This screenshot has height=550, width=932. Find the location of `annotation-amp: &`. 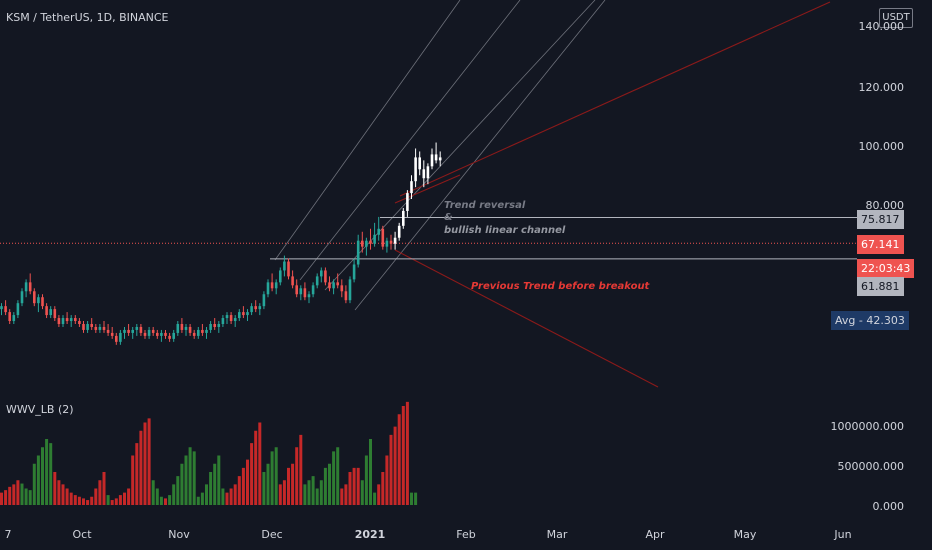

annotation-amp: & is located at coordinates (448, 217).